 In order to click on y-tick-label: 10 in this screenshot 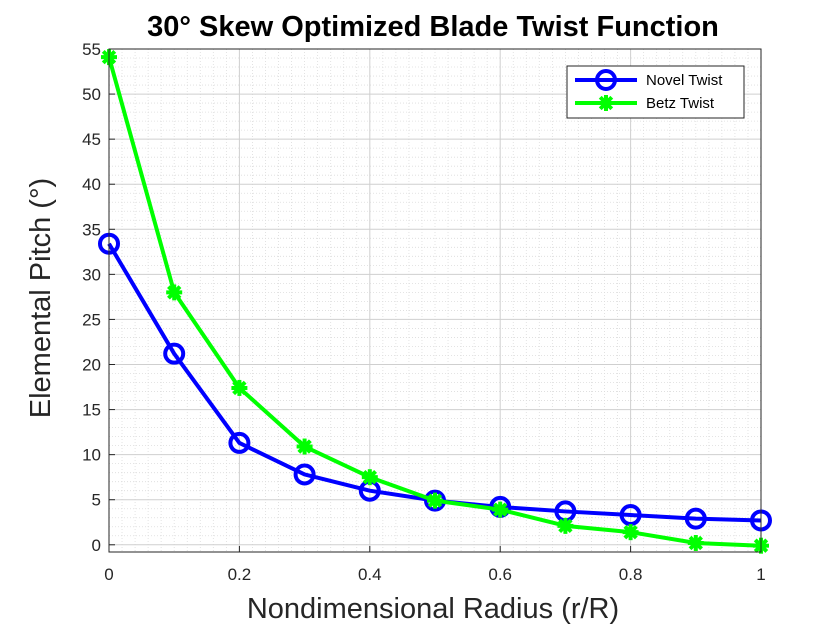, I will do `click(91, 455)`.